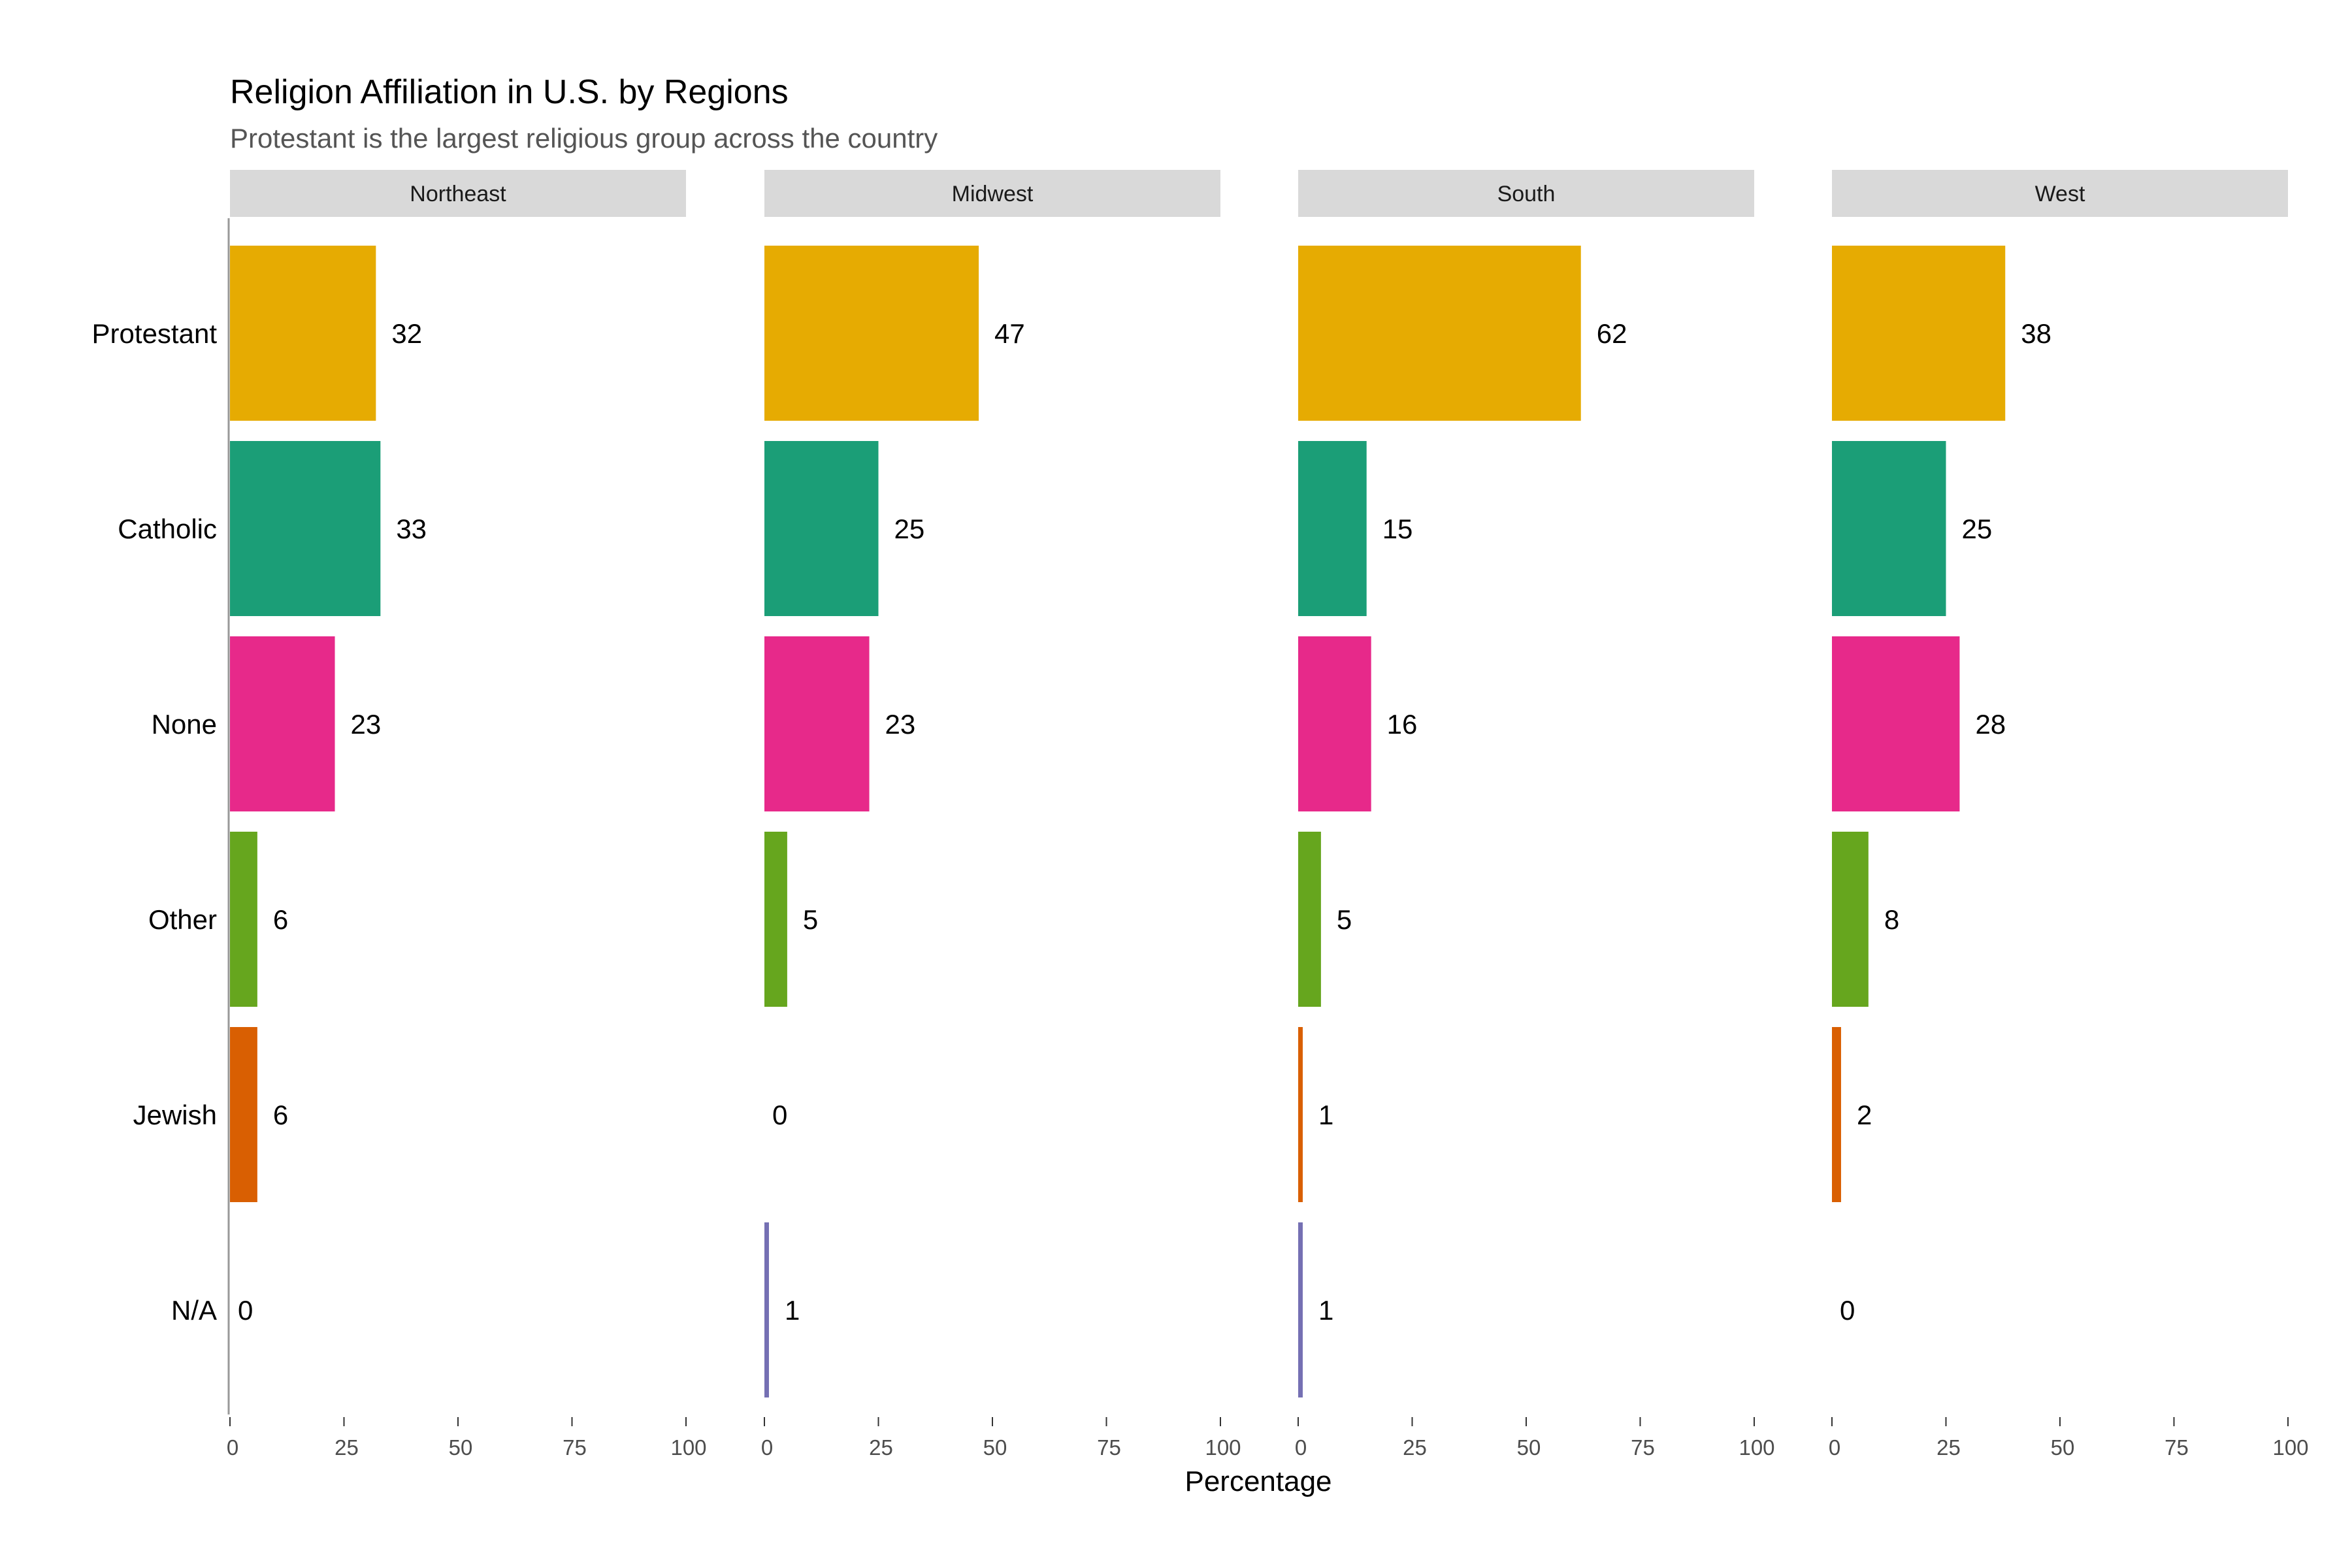 The image size is (2352, 1568). What do you see at coordinates (155, 333) in the screenshot?
I see `y-category-label: Protestant` at bounding box center [155, 333].